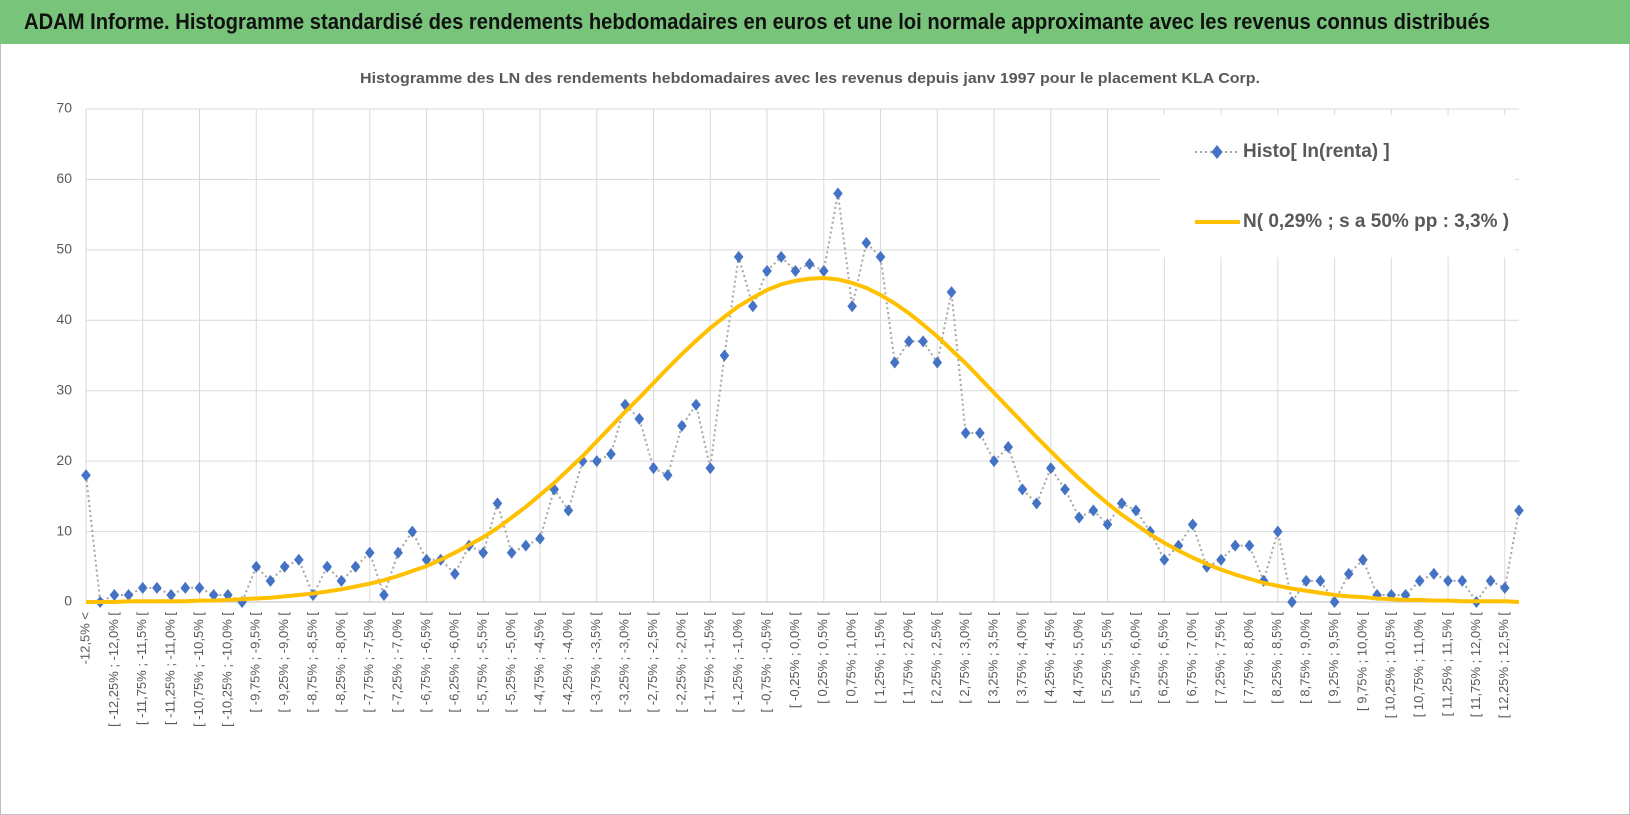 The image size is (1630, 815). I want to click on x-tick-label: -12,5% <, so click(84, 638).